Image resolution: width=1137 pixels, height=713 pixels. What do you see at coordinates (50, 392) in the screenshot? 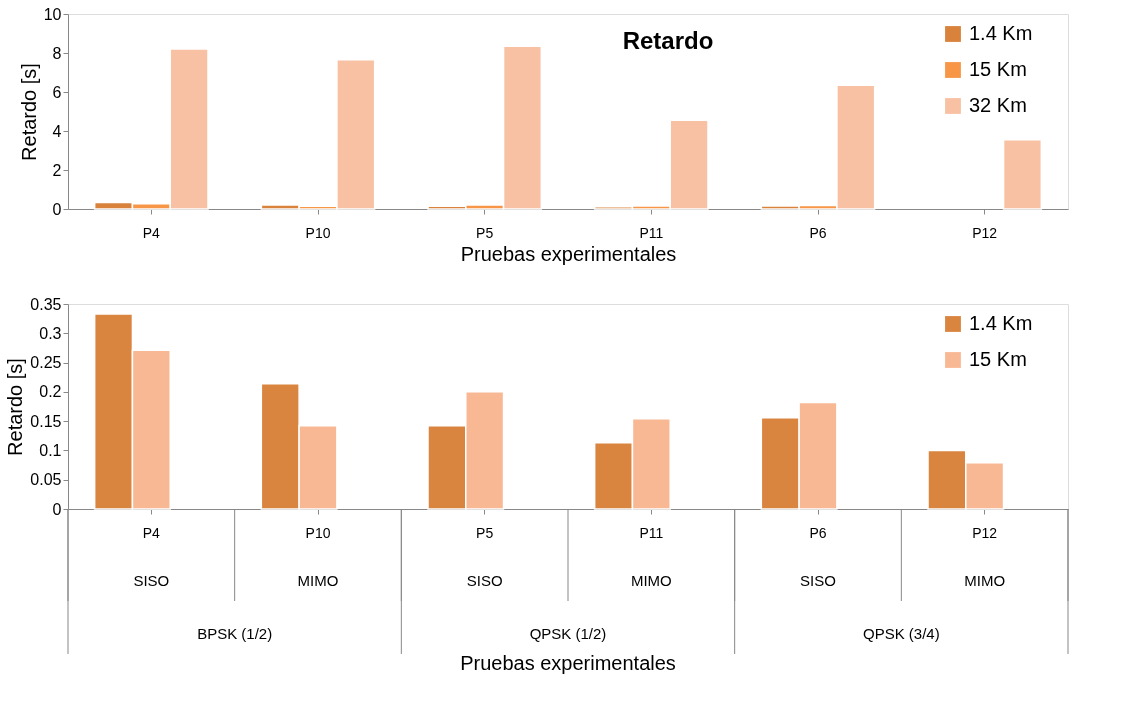
I see `y-tick-label: 0.2` at bounding box center [50, 392].